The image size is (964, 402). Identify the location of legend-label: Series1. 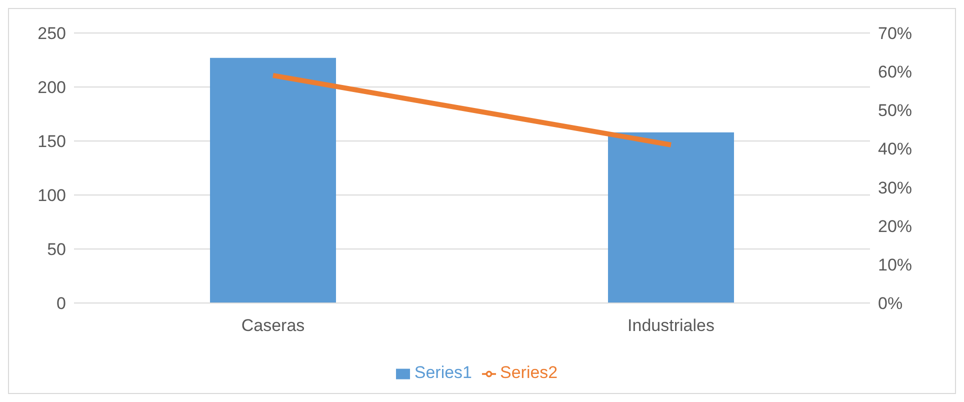
(443, 372).